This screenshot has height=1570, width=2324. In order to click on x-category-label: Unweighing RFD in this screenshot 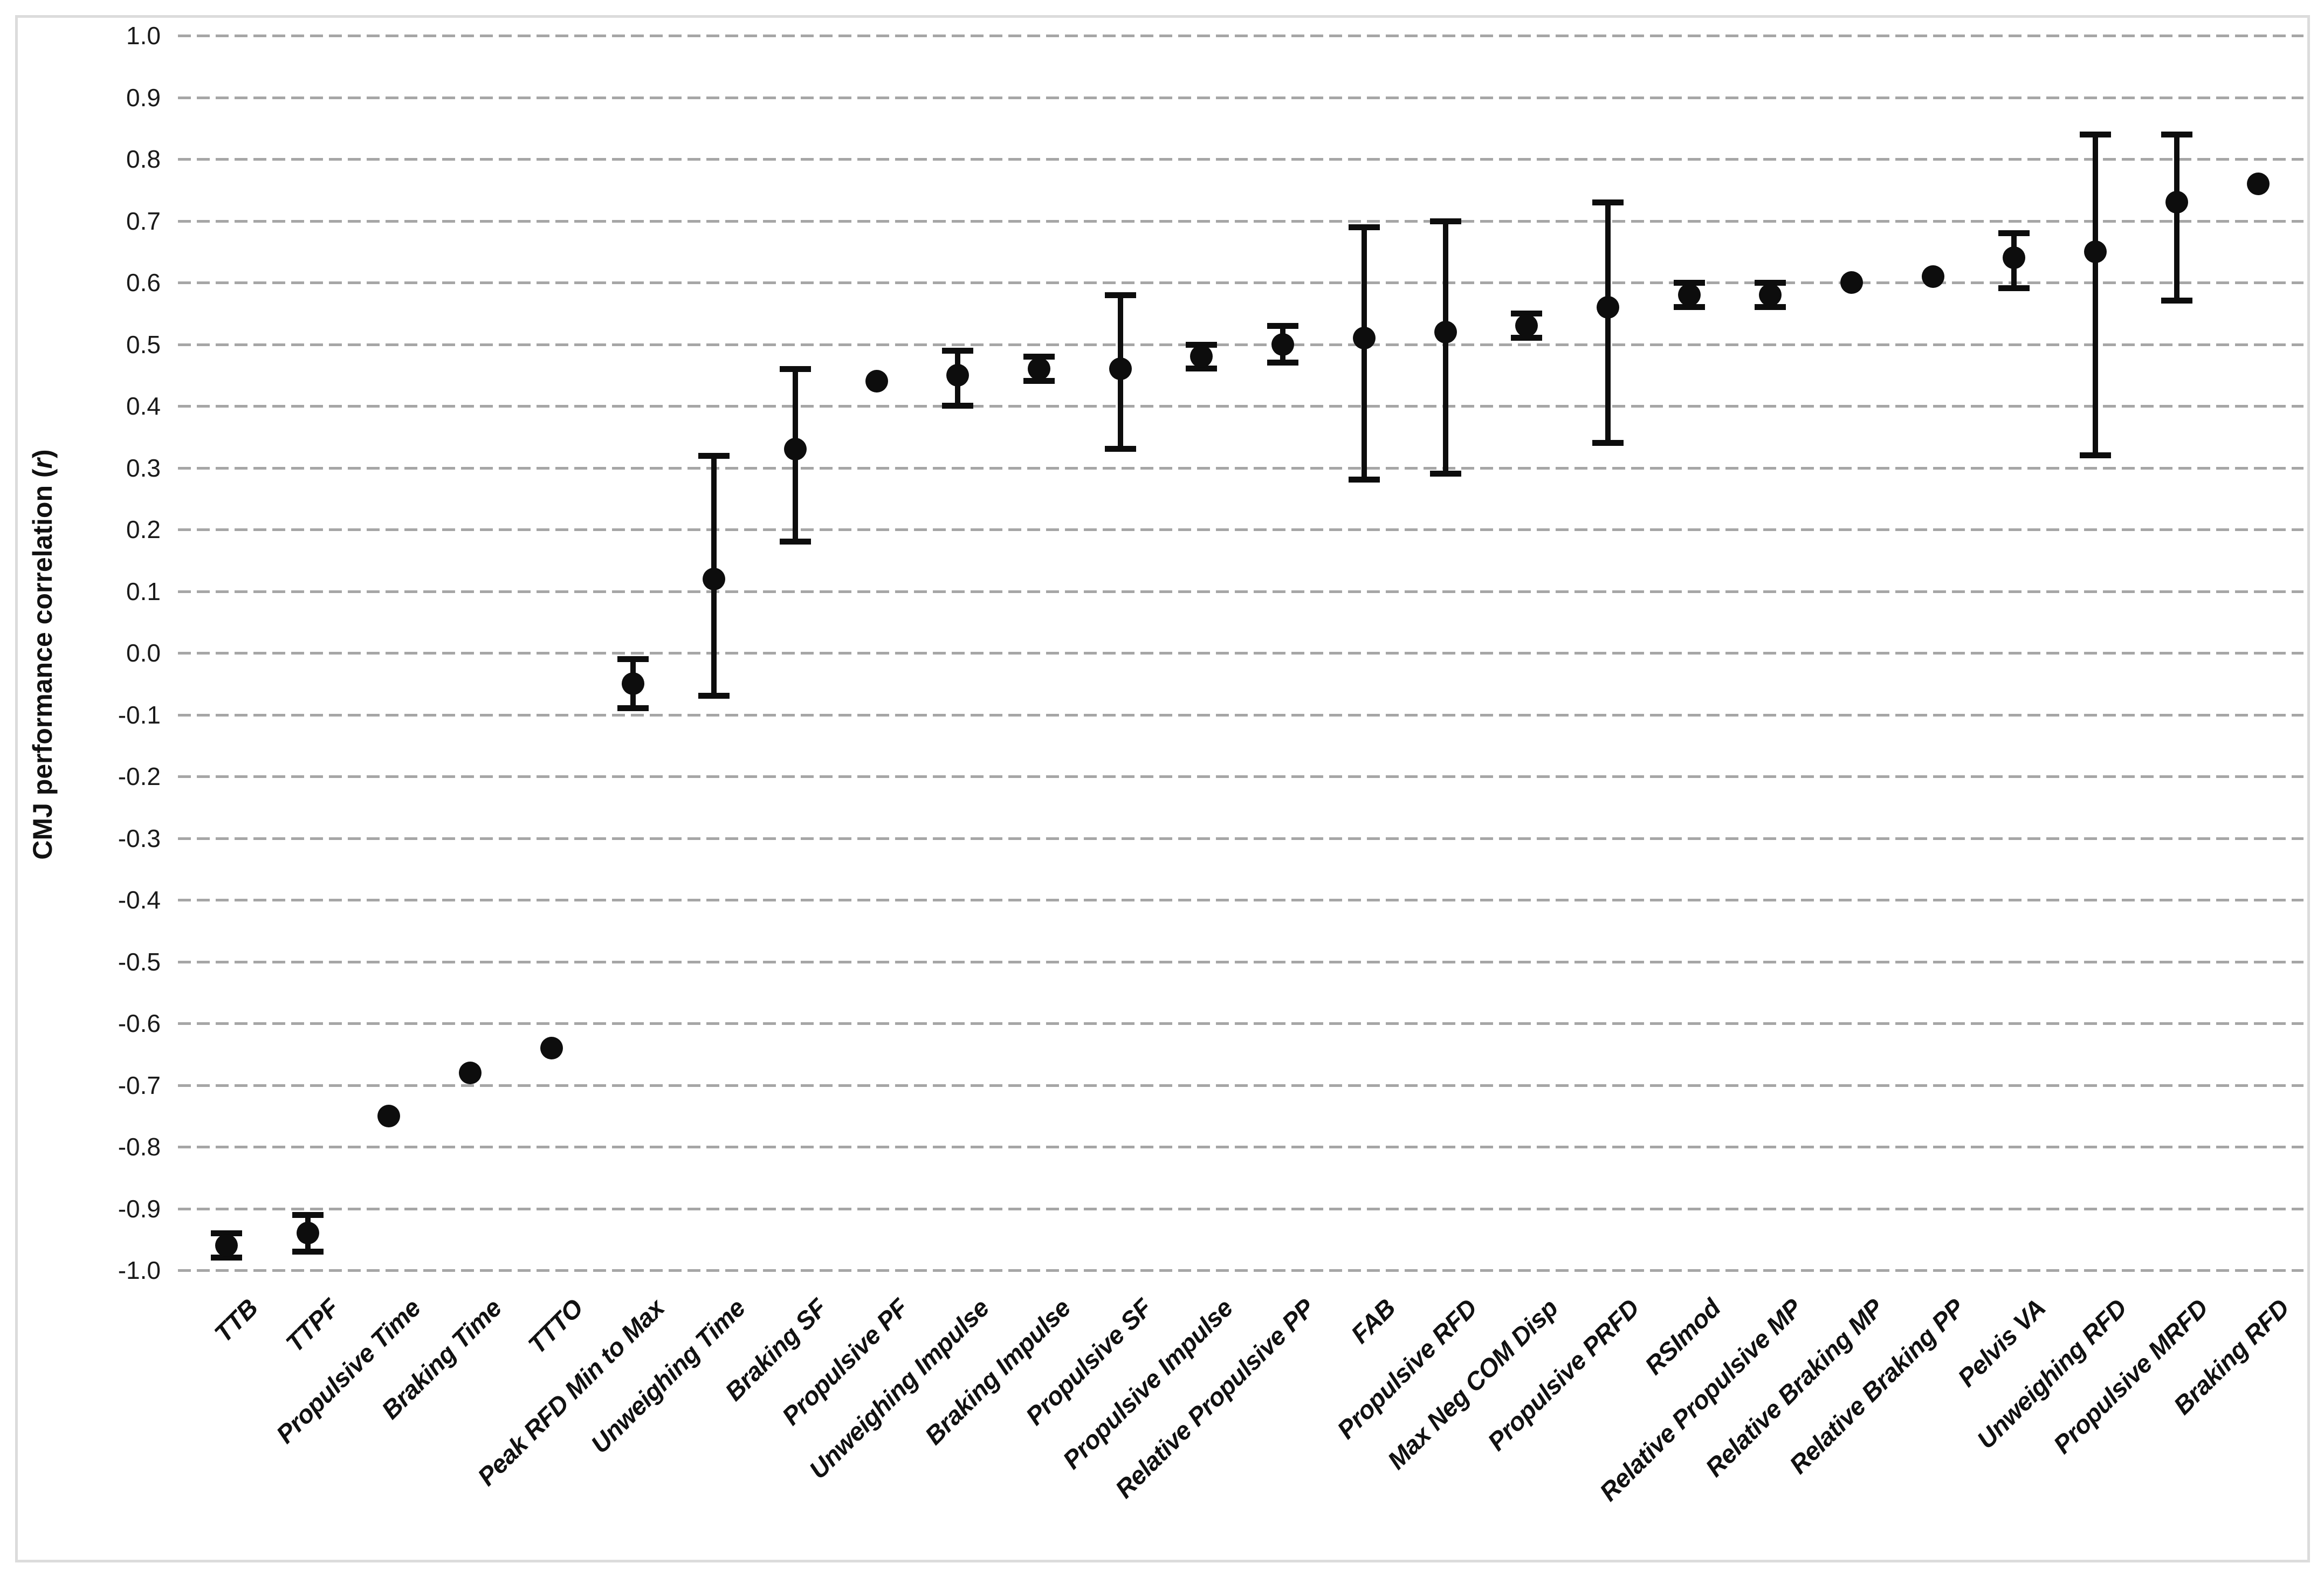, I will do `click(2052, 1374)`.